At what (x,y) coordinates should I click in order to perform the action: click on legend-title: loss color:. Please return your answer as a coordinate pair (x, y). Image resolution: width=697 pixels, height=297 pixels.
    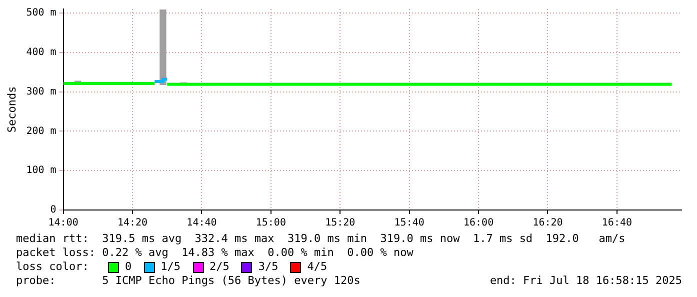
    Looking at the image, I should click on (53, 267).